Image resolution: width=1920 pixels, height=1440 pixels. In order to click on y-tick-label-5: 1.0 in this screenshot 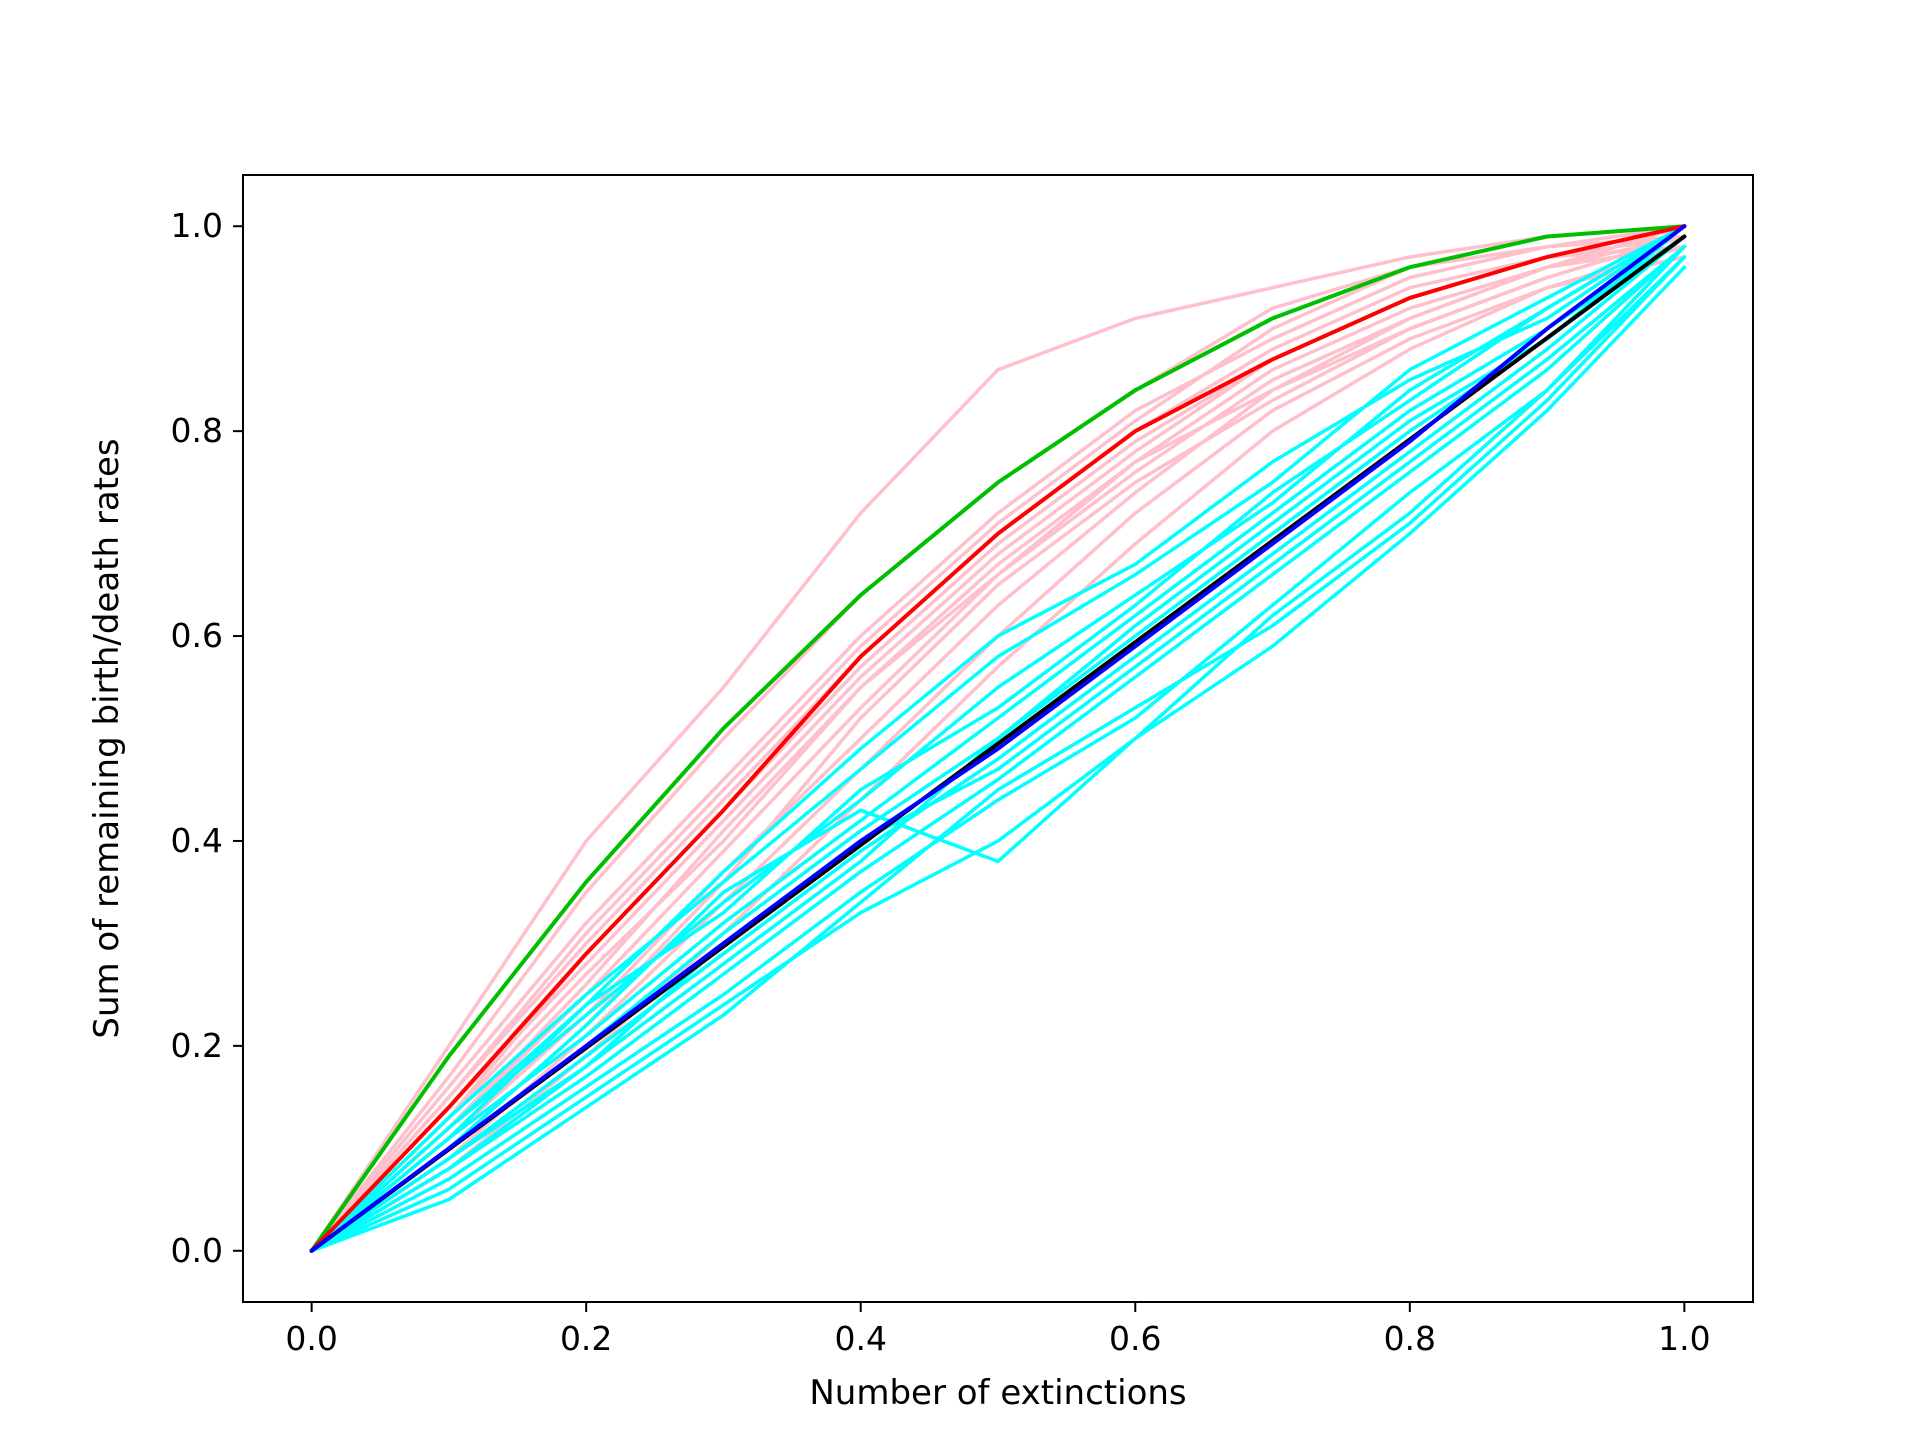, I will do `click(197, 225)`.